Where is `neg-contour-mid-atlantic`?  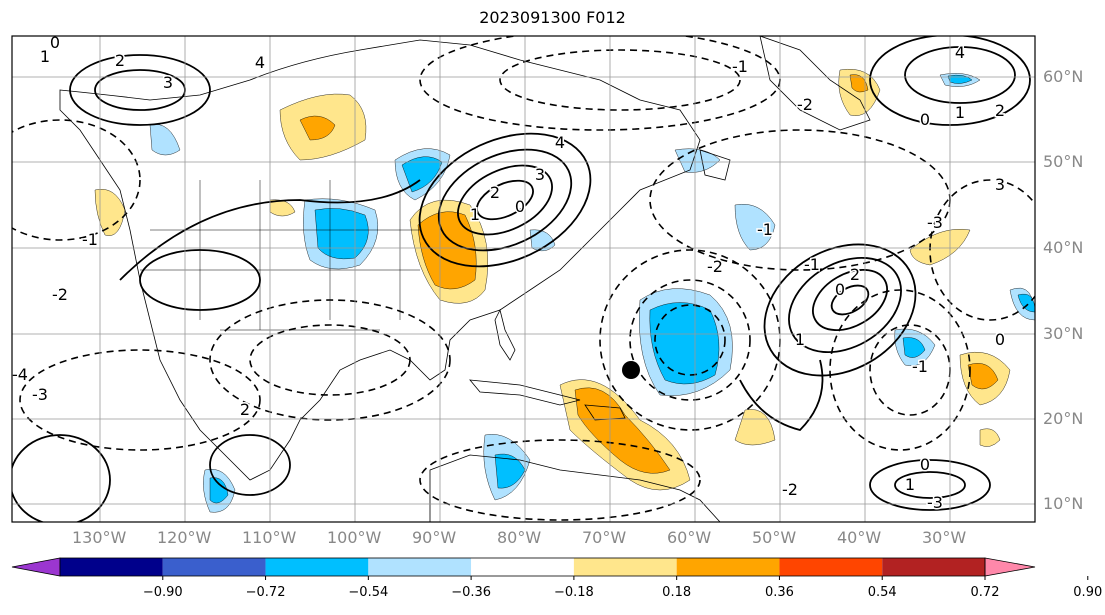
neg-contour-mid-atlantic is located at coordinates (900, 370).